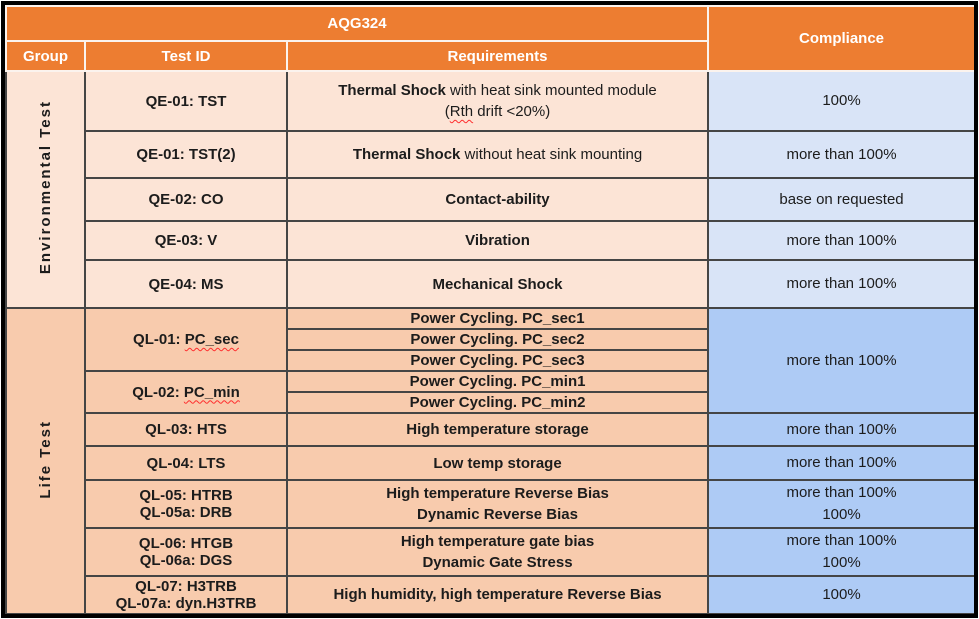 The image size is (979, 619). I want to click on requirements-cell-qe01-tst2: Thermal Shock without heat sink mounting, so click(497, 154).